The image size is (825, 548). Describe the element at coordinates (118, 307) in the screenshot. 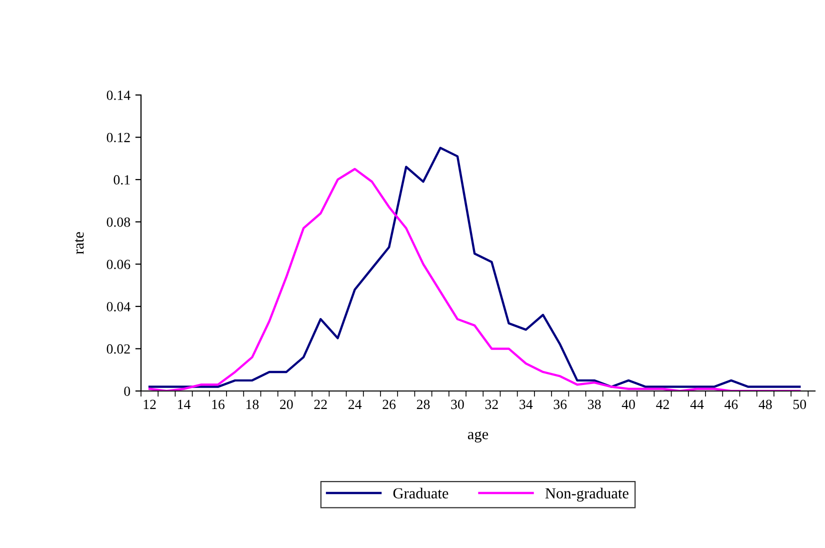

I see `y-tick-label: 0.04` at that location.